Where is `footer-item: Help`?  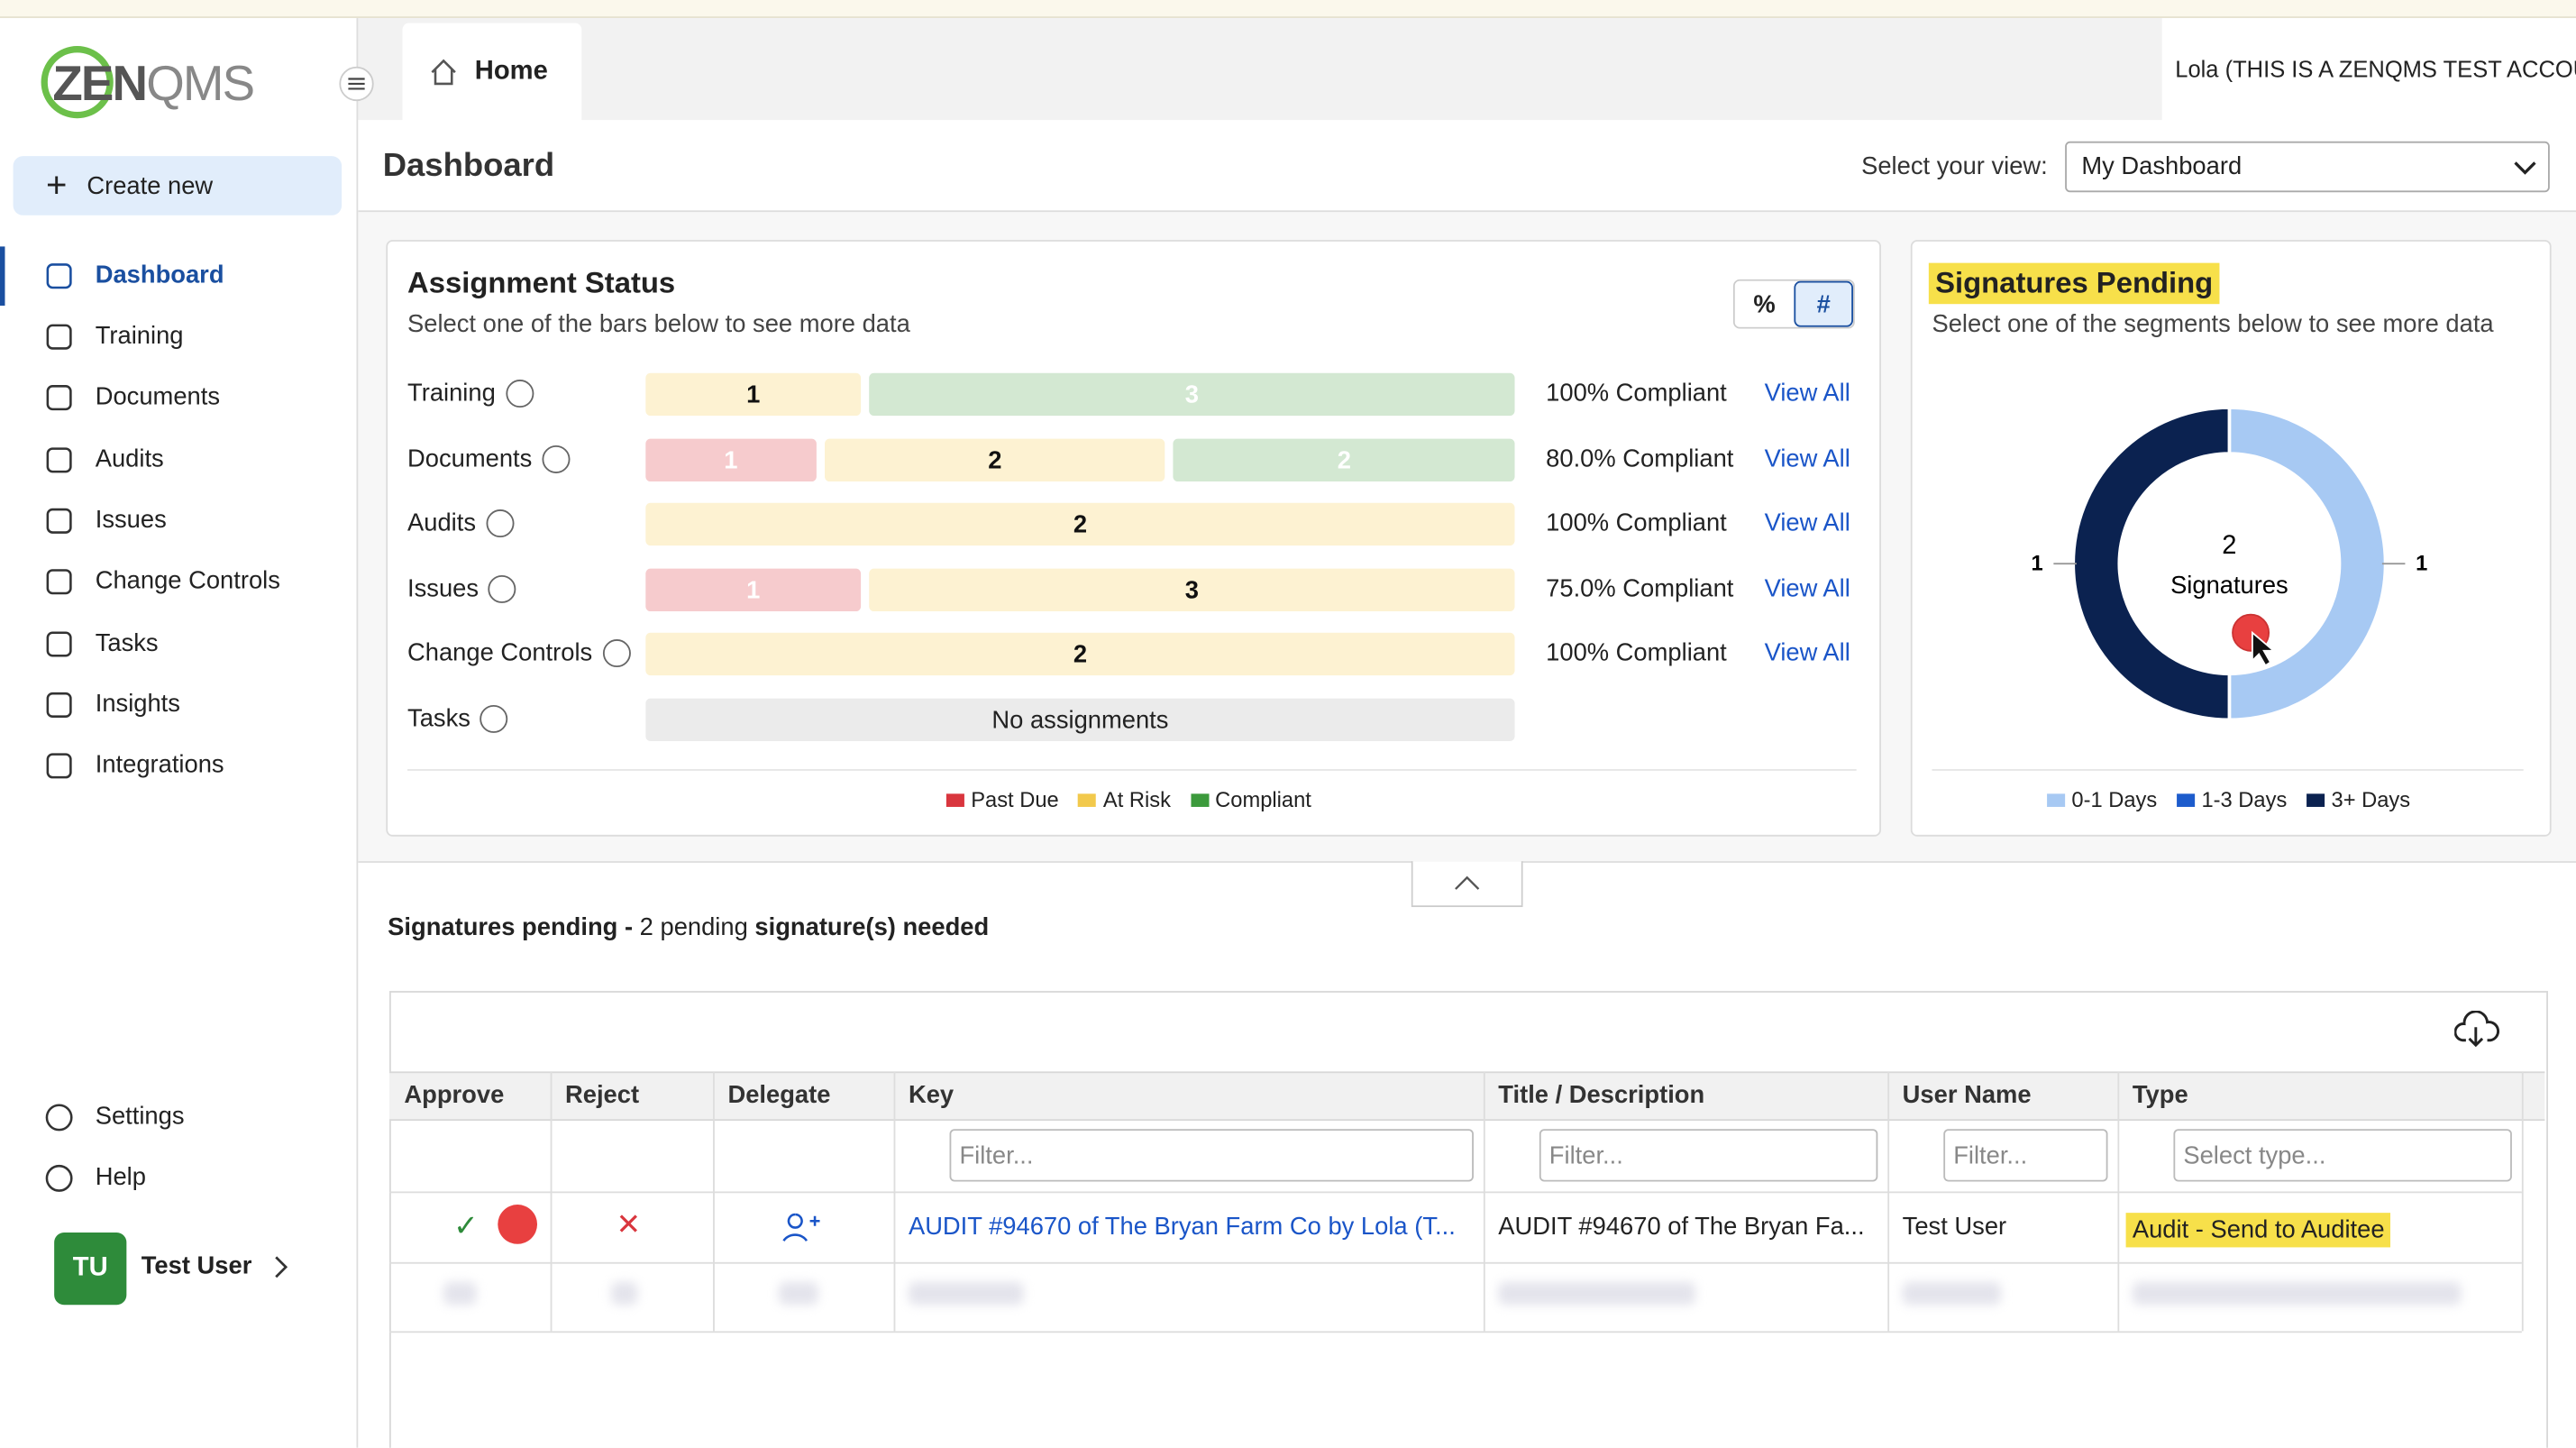 footer-item: Help is located at coordinates (120, 1177).